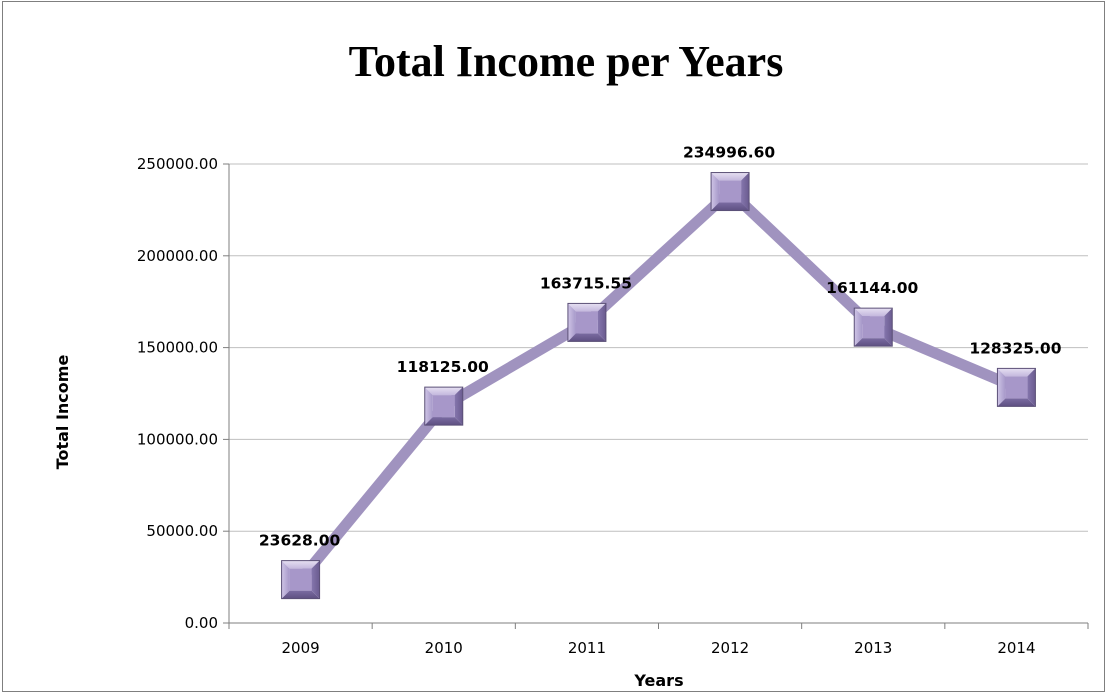 The height and width of the screenshot is (695, 1109). Describe the element at coordinates (729, 153) in the screenshot. I see `data-label: 234996.60` at that location.